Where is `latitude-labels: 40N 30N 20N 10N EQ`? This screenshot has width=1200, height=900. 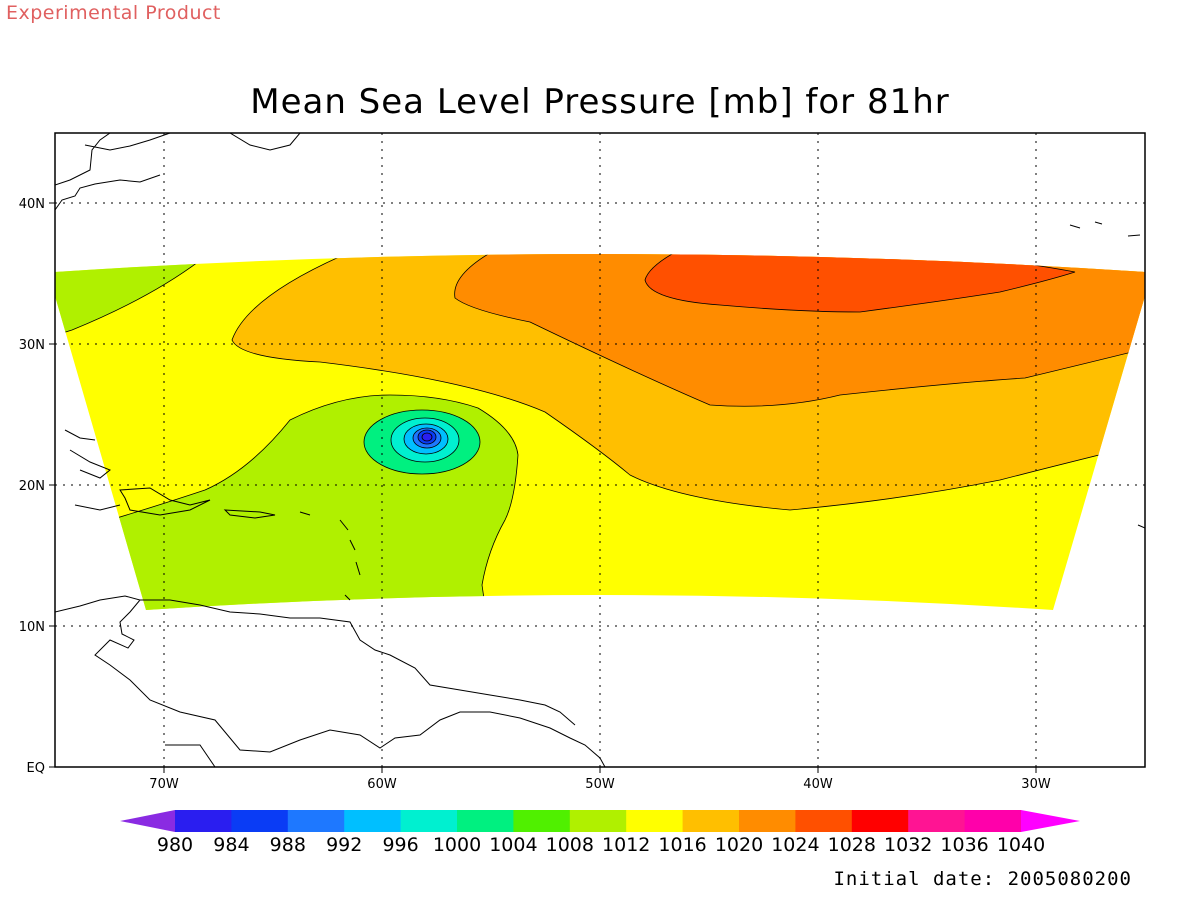 latitude-labels: 40N 30N 20N 10N EQ is located at coordinates (32, 486).